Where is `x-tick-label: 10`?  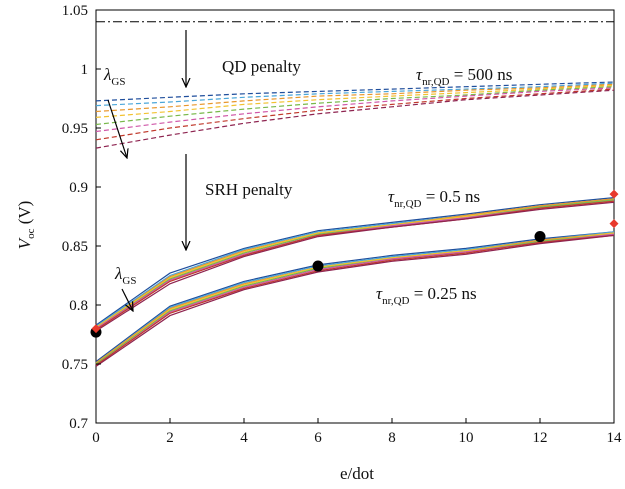 x-tick-label: 10 is located at coordinates (466, 438).